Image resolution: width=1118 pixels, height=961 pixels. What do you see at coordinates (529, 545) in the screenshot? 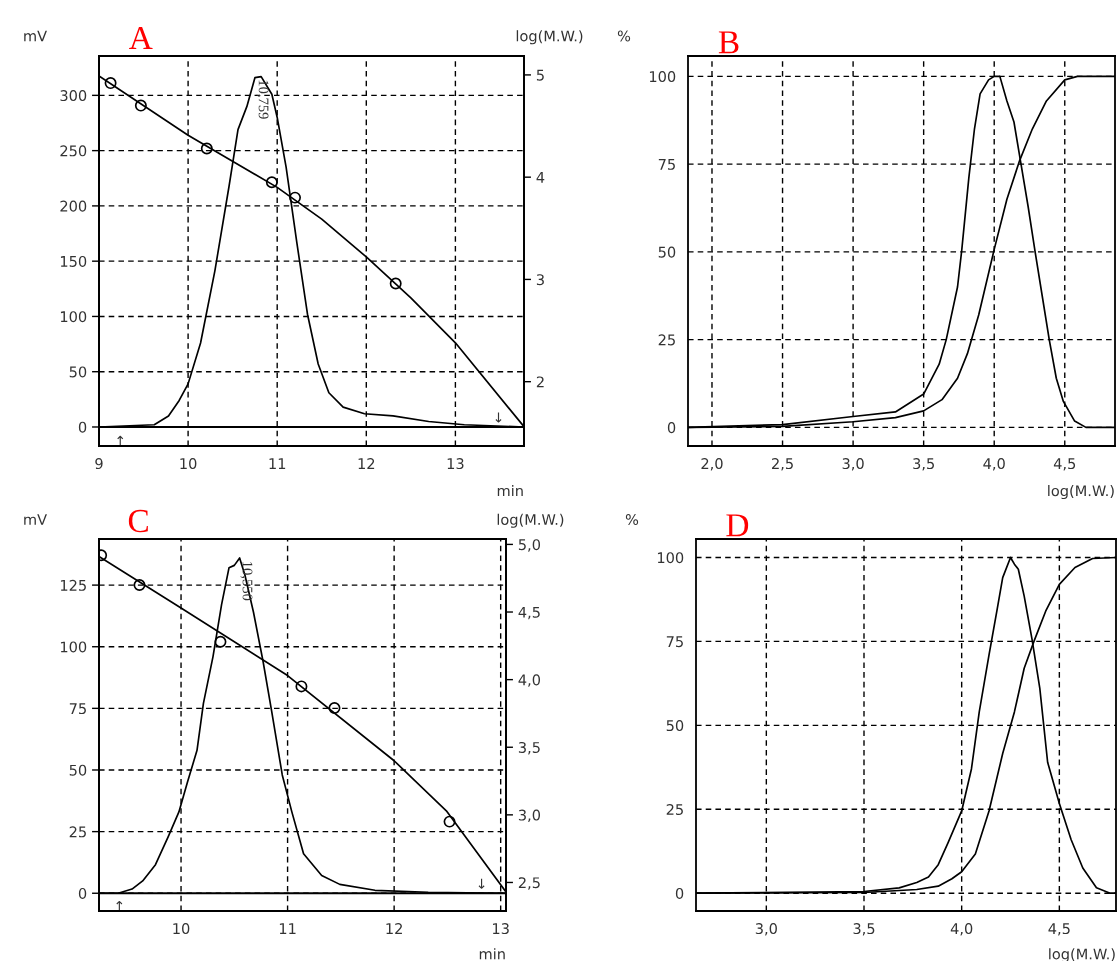
I see `y2-tick-label: 5,0` at bounding box center [529, 545].